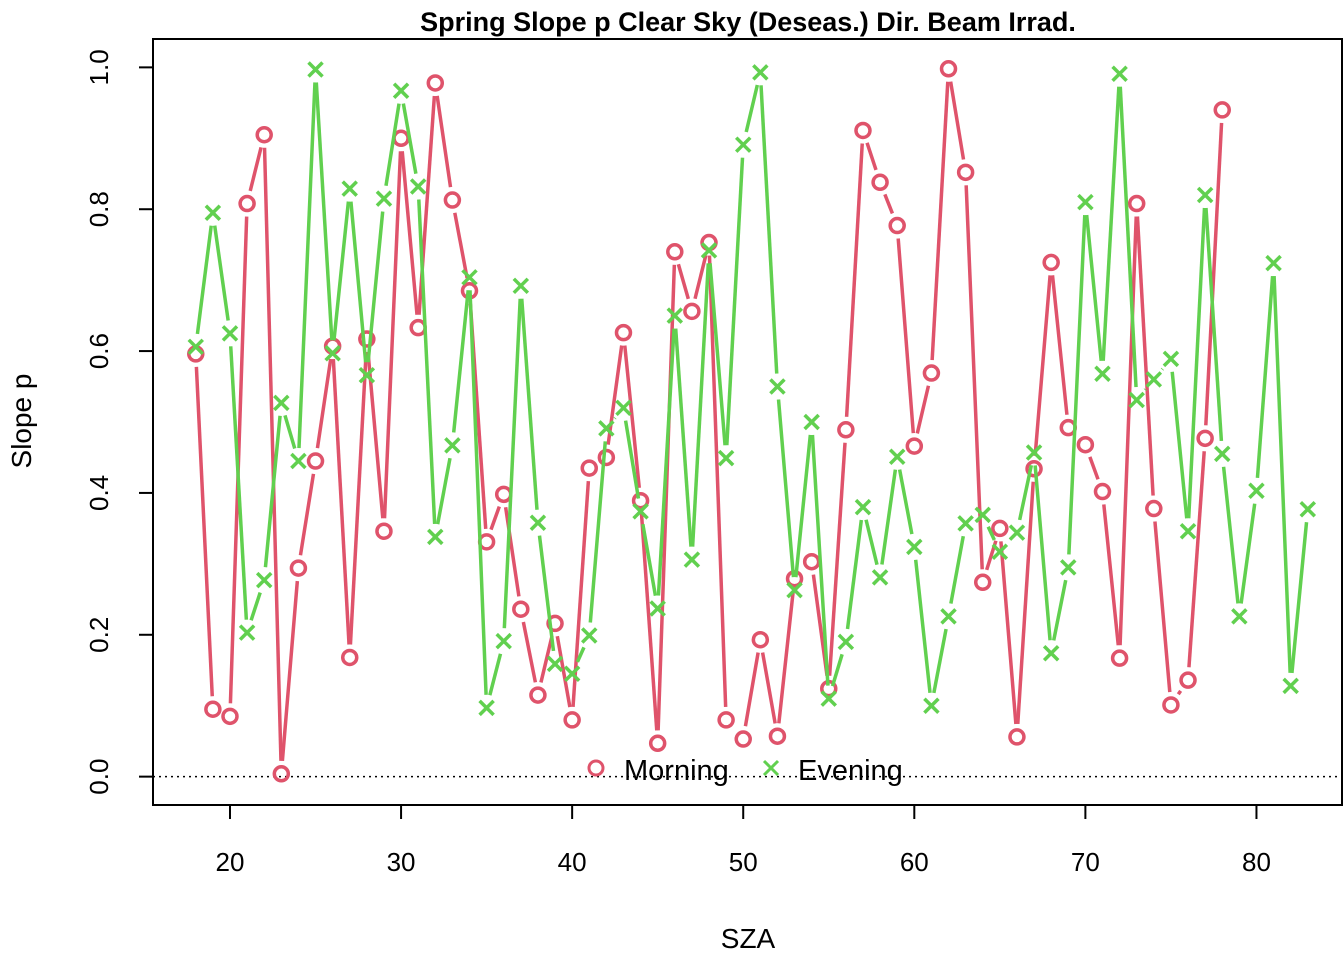 Image resolution: width=1344 pixels, height=965 pixels. I want to click on x-tick-label: 80, so click(1256, 862).